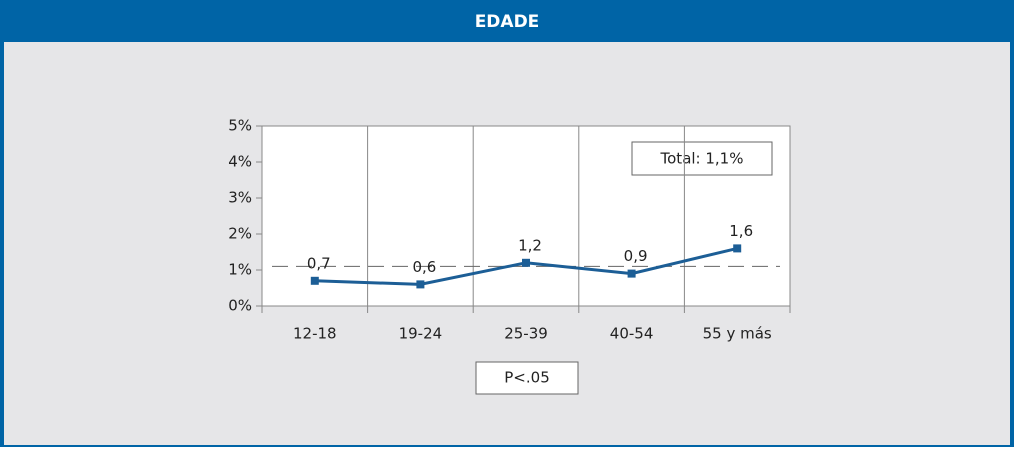 The image size is (1014, 451). I want to click on x-tick-label: 12-18, so click(315, 334).